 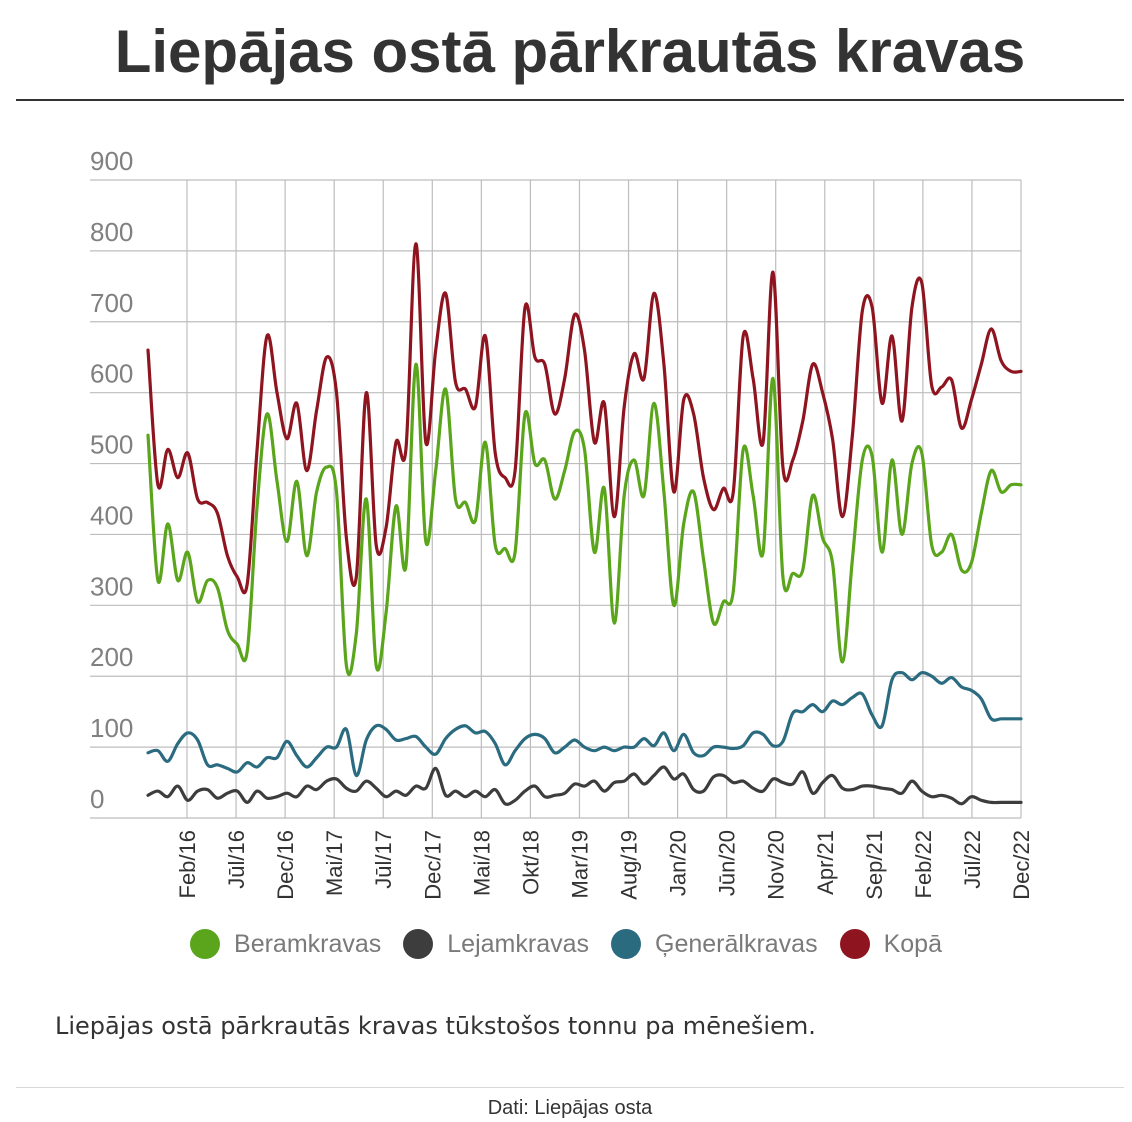 I want to click on x-tick-label: Nov/20, so click(x=776, y=865).